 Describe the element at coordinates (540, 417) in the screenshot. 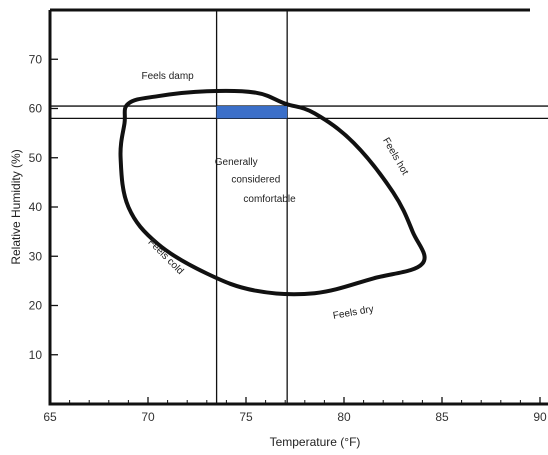

I see `x-tick-label-90: 90` at that location.